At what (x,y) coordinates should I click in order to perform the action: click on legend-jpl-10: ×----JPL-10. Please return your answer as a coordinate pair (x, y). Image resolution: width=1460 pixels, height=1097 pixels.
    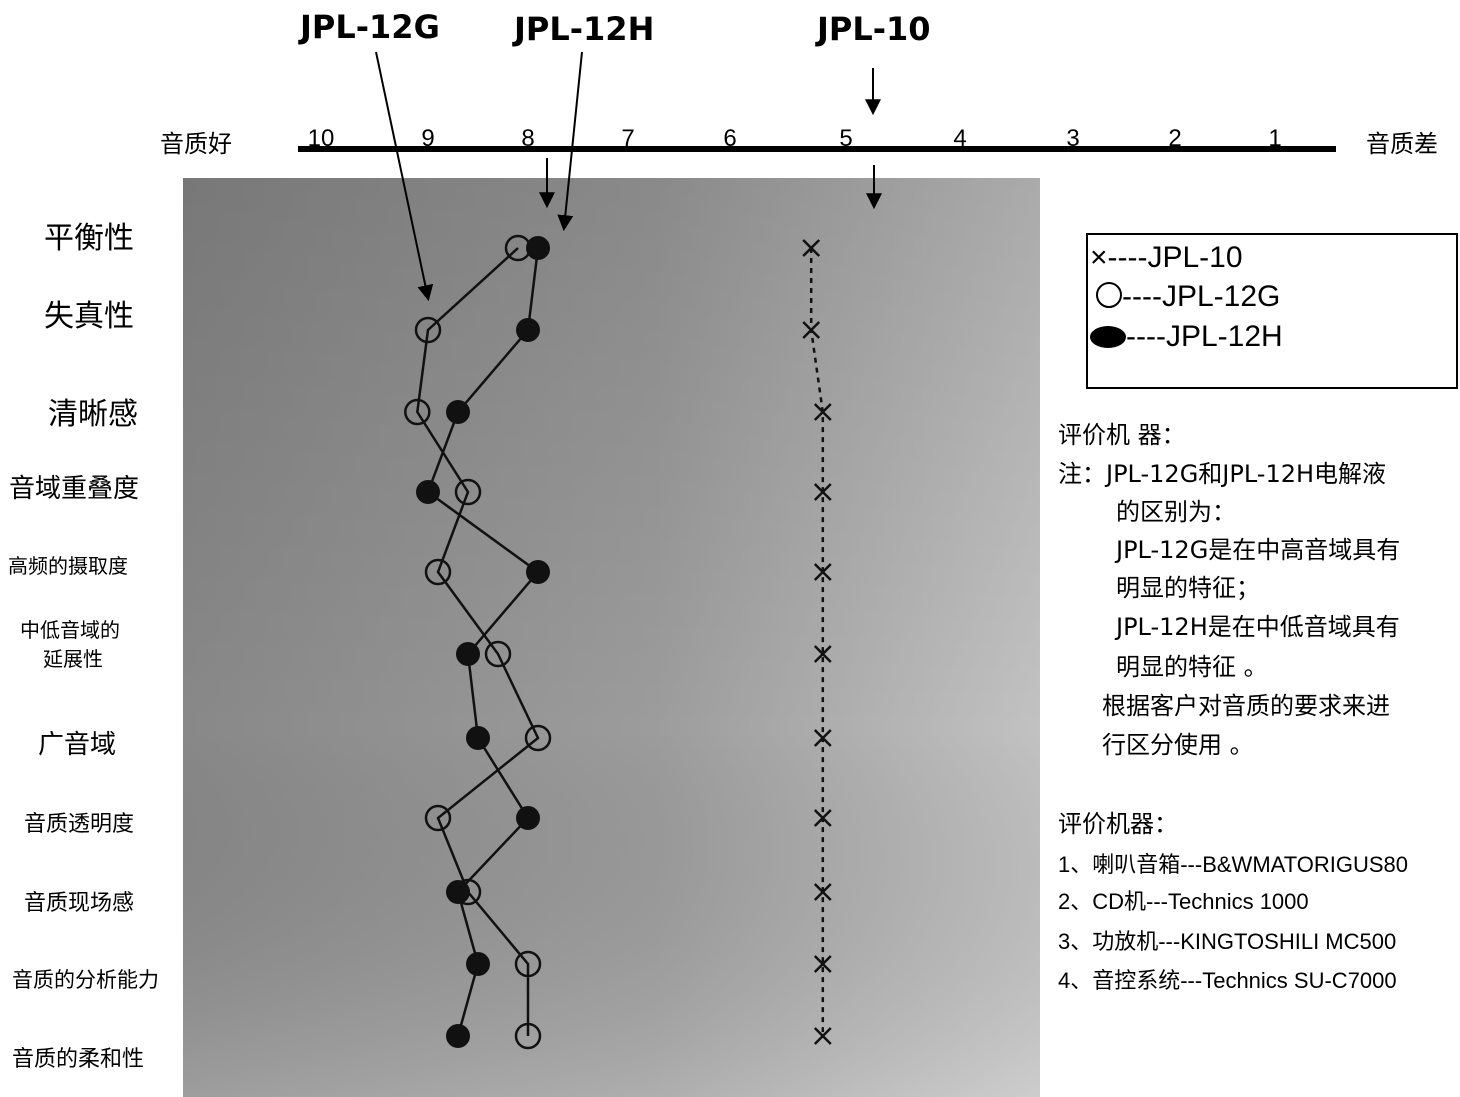
    Looking at the image, I should click on (1166, 257).